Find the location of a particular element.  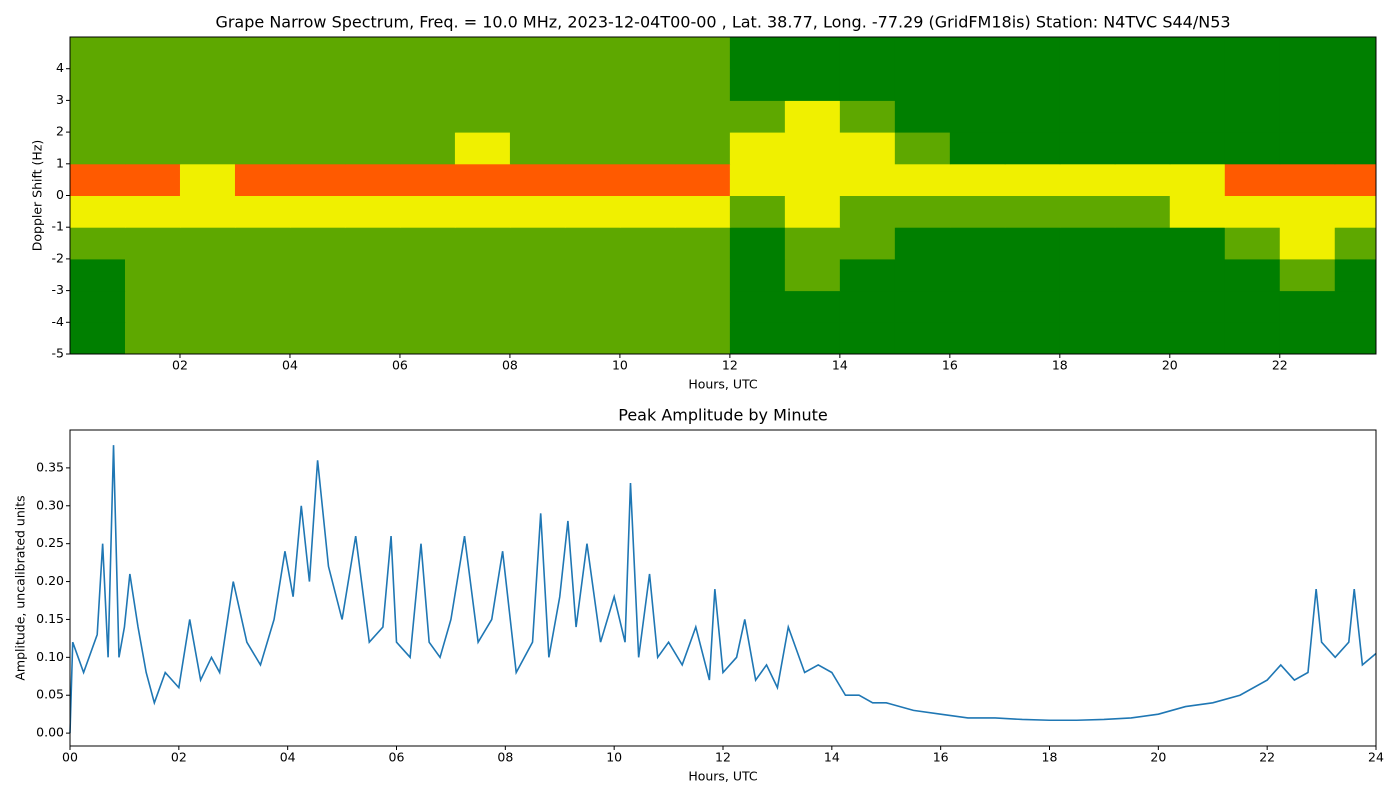

x-tick-label: 08 is located at coordinates (510, 365).